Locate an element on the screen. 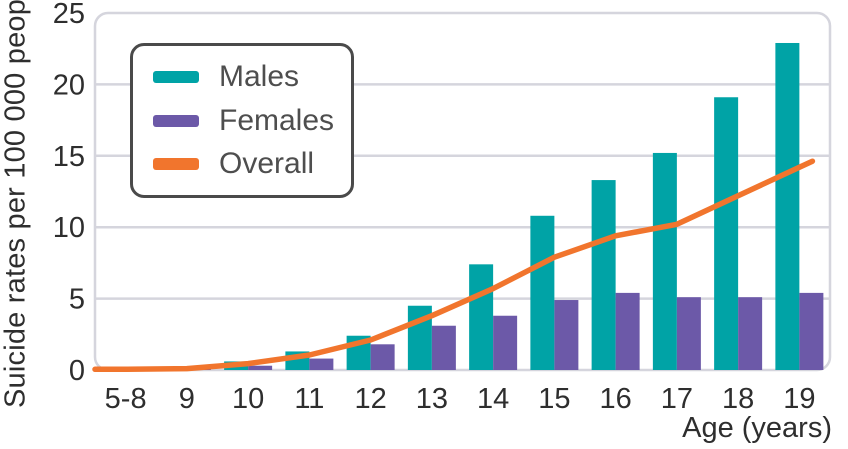  y-axis-title: Suicide rates per 100 000 people is located at coordinates (16, 204).